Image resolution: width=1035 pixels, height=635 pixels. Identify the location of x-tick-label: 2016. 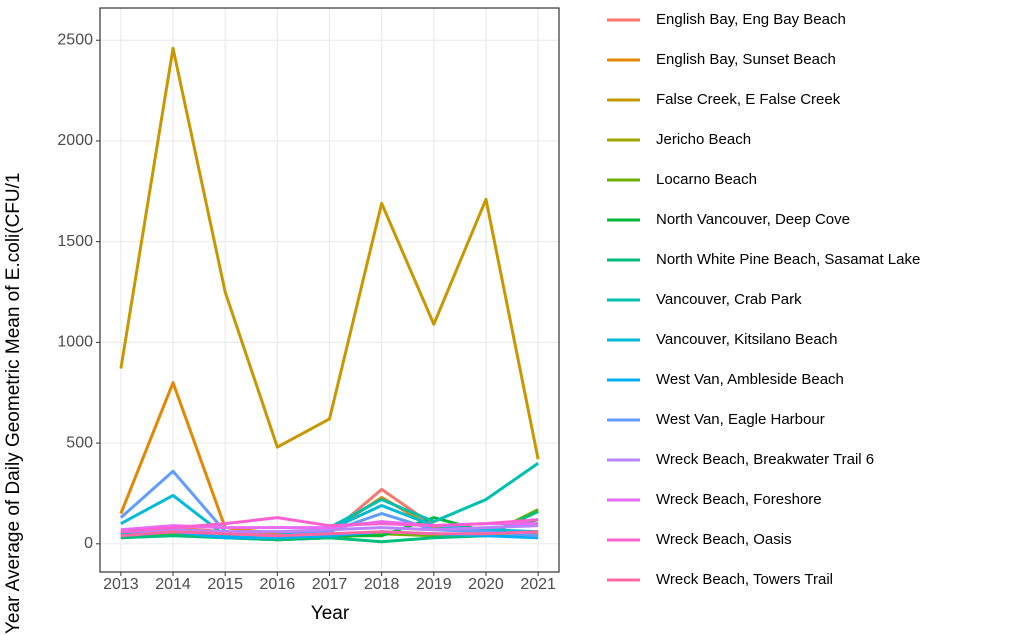
(278, 584).